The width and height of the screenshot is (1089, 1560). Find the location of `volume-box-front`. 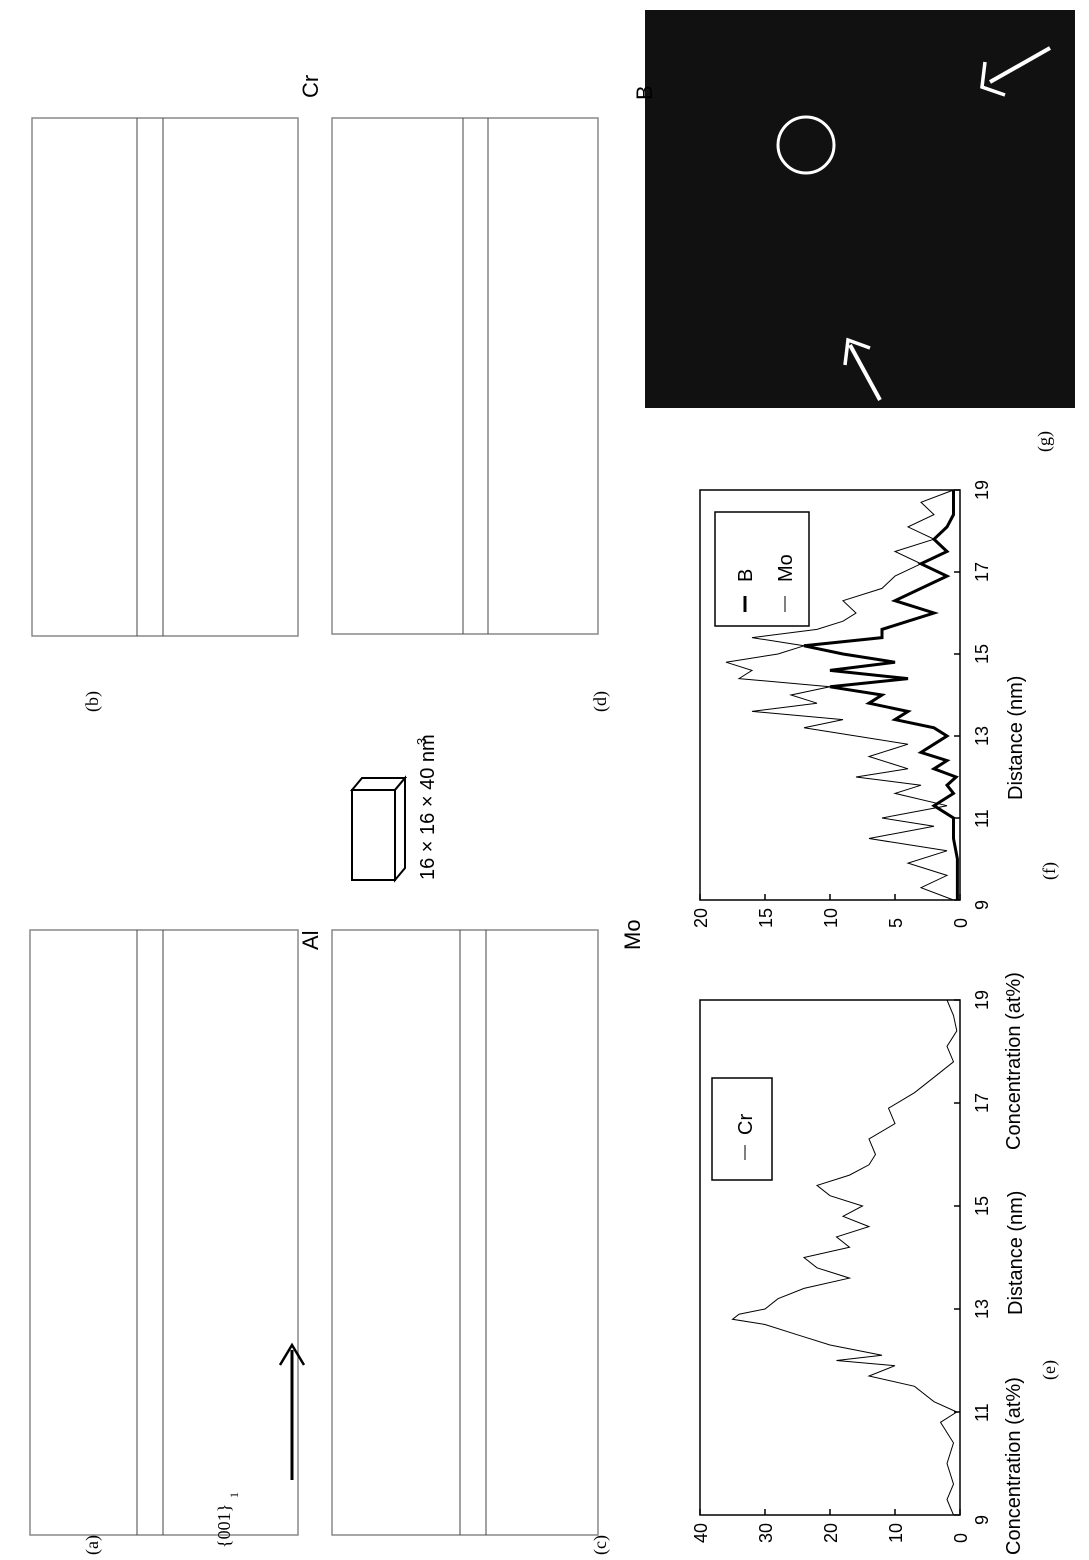

volume-box-front is located at coordinates (373, 835).